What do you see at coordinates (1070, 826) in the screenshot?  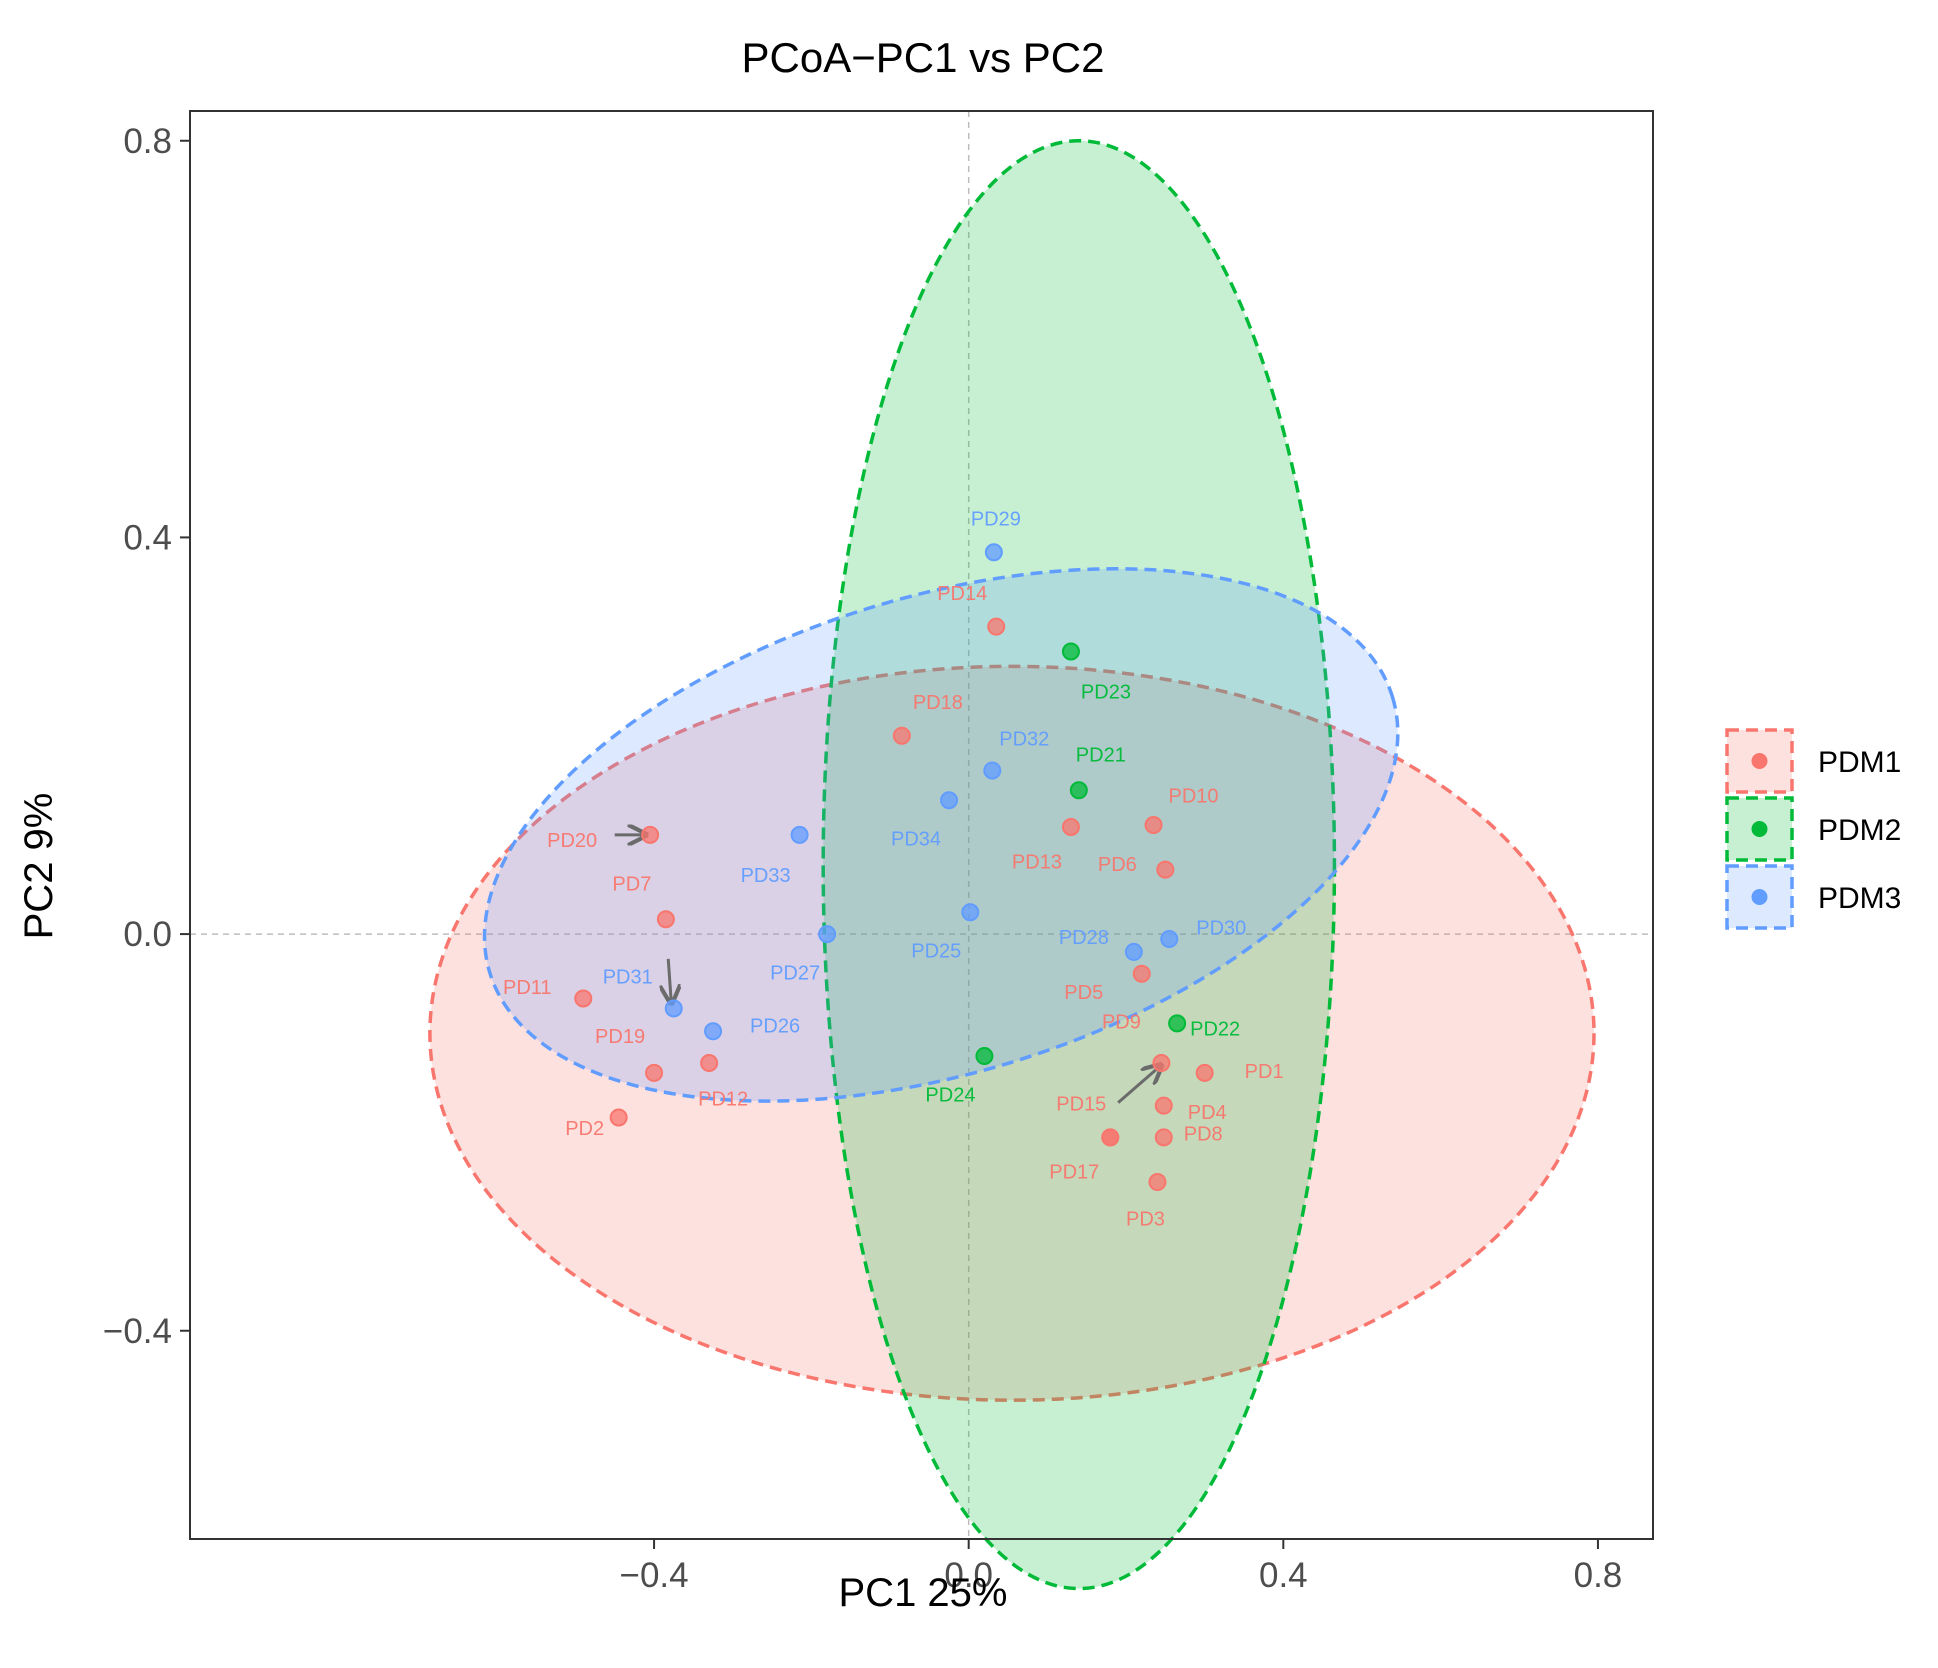 I see `point-pd13` at bounding box center [1070, 826].